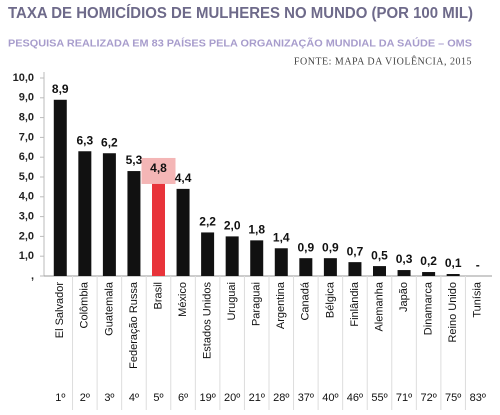 The height and width of the screenshot is (415, 500). Describe the element at coordinates (355, 251) in the screenshot. I see `value-label: 0,7` at that location.